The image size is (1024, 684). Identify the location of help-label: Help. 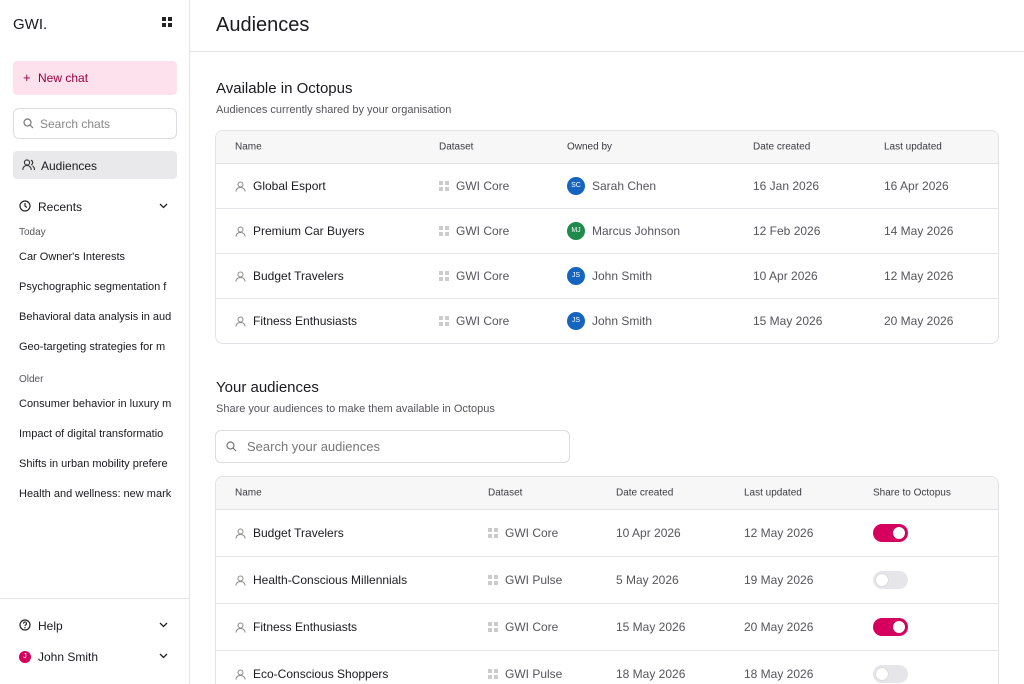
(50, 626).